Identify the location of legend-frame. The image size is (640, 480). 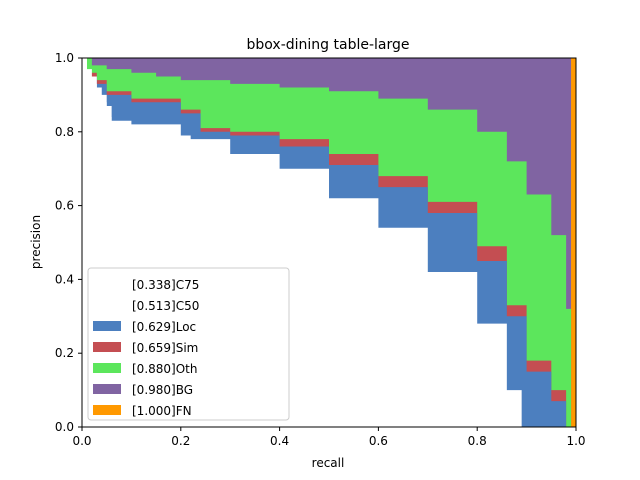
(188, 344).